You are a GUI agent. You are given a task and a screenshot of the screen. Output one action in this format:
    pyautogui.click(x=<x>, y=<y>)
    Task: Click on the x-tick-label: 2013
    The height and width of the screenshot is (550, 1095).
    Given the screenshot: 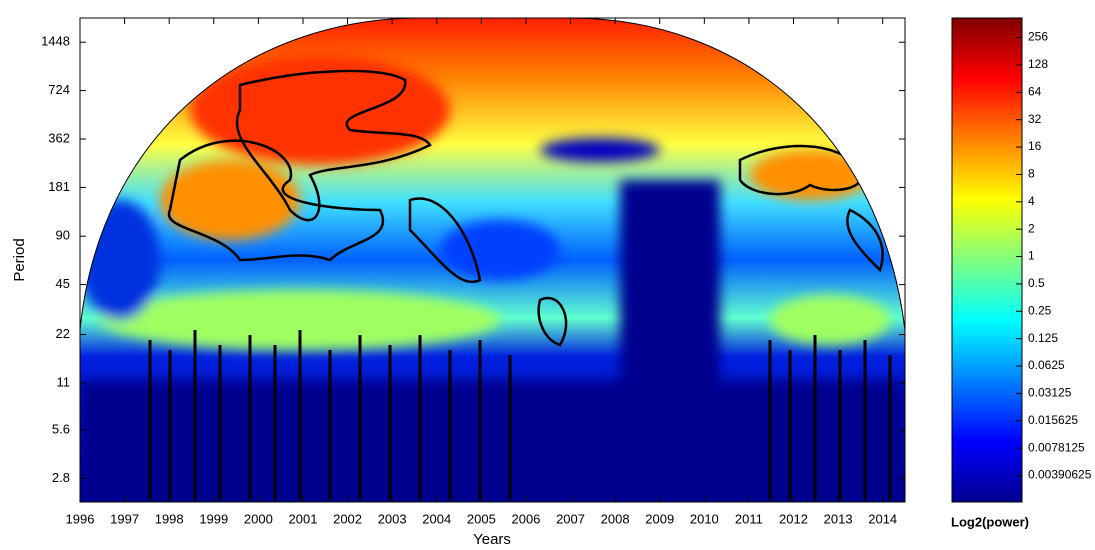 What is the action you would take?
    pyautogui.click(x=838, y=518)
    